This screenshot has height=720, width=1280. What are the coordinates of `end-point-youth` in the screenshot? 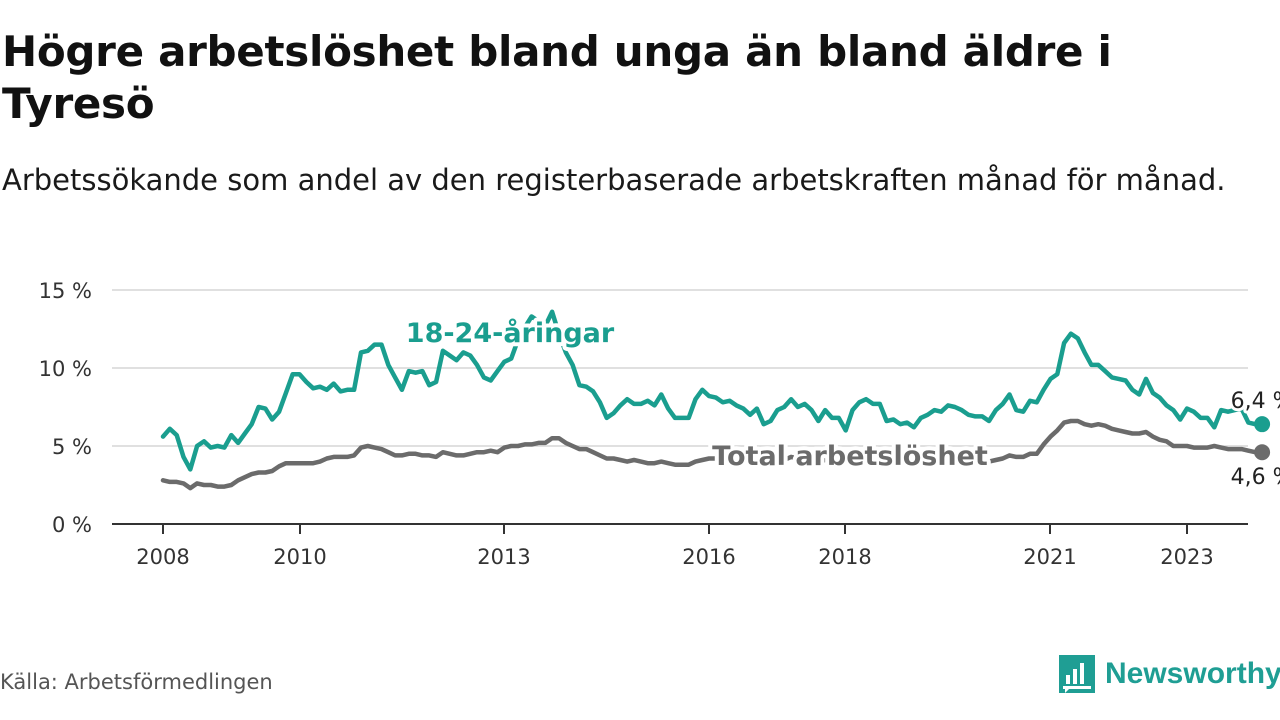 It's located at (1262, 424).